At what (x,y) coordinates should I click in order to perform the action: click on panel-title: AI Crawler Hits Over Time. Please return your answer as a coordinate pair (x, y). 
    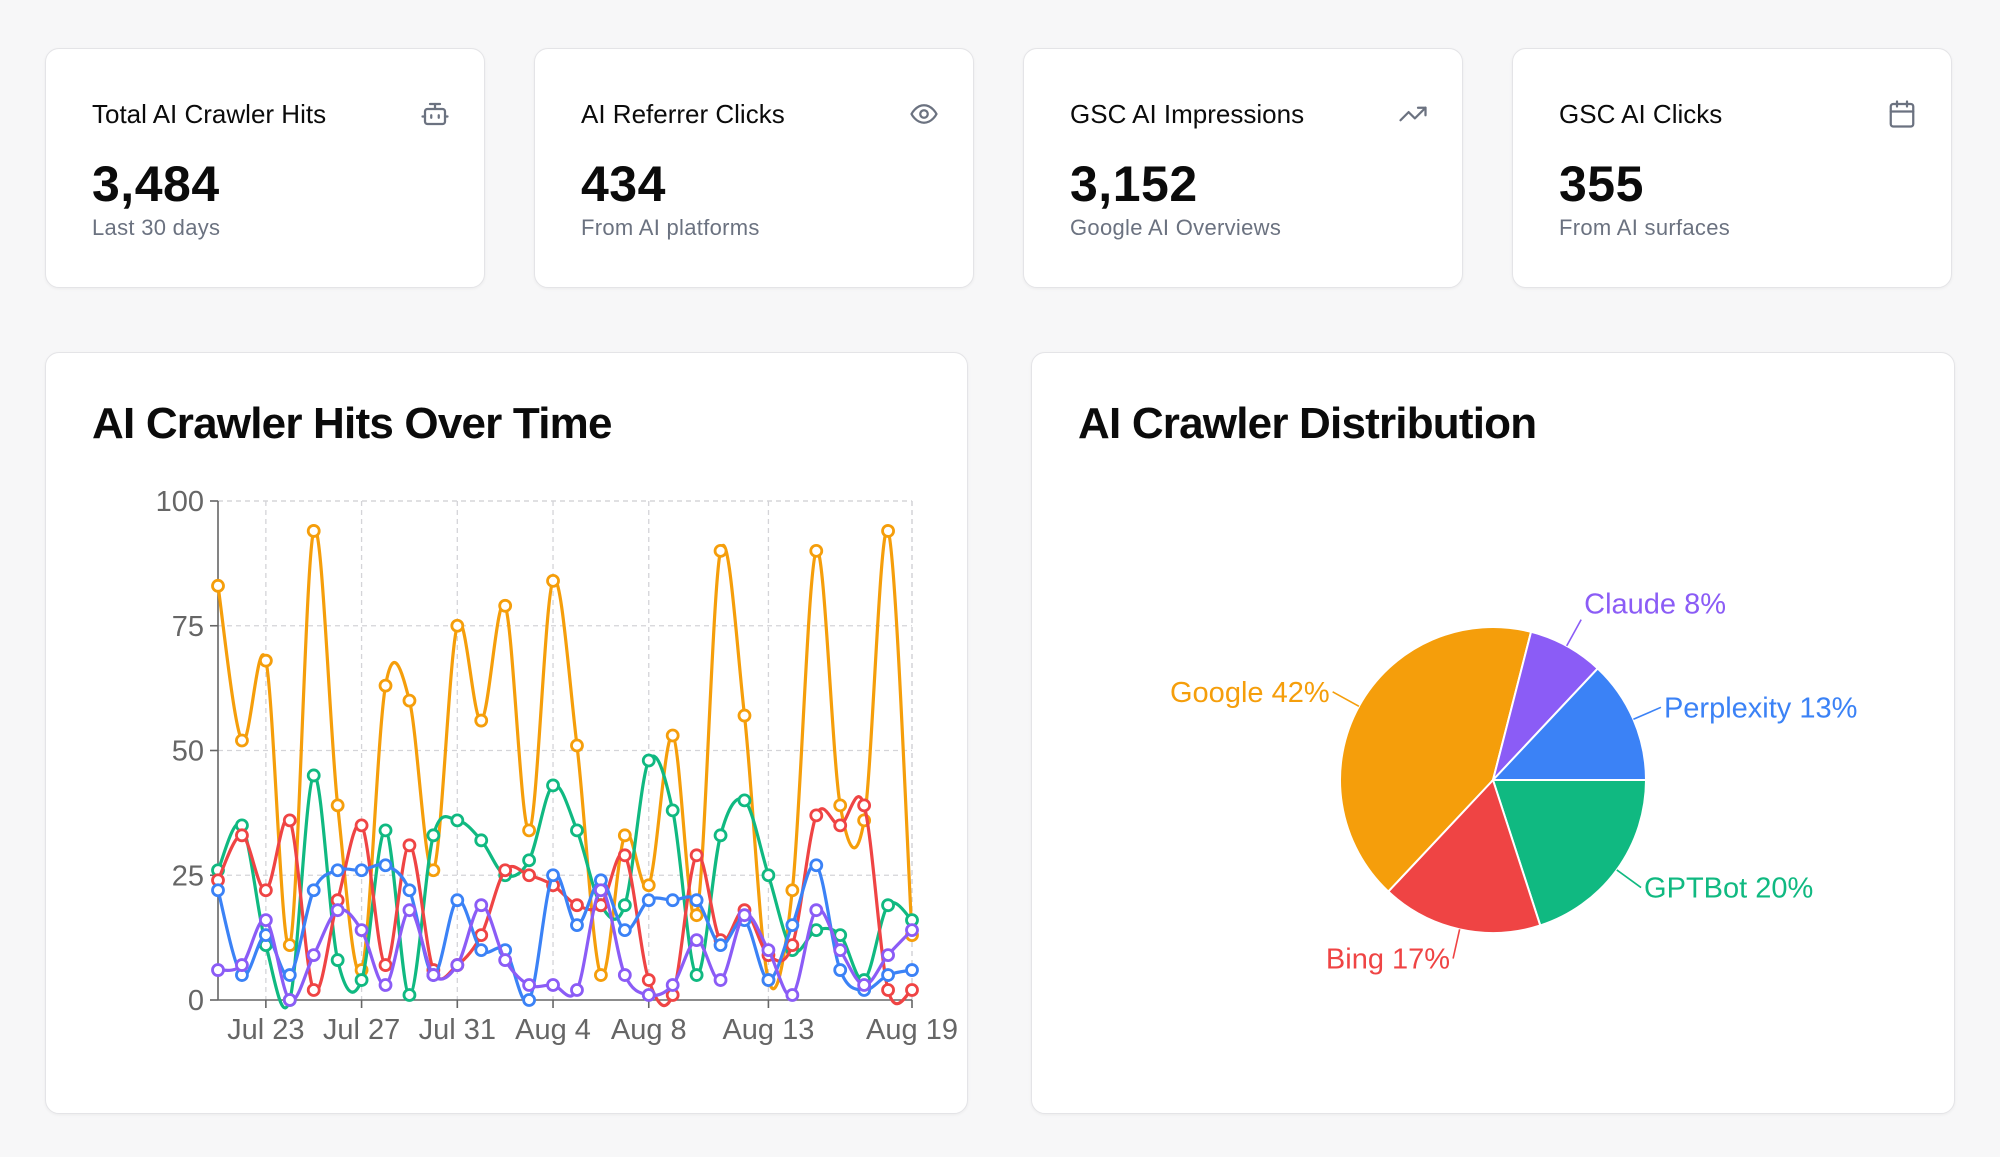
    Looking at the image, I should click on (352, 423).